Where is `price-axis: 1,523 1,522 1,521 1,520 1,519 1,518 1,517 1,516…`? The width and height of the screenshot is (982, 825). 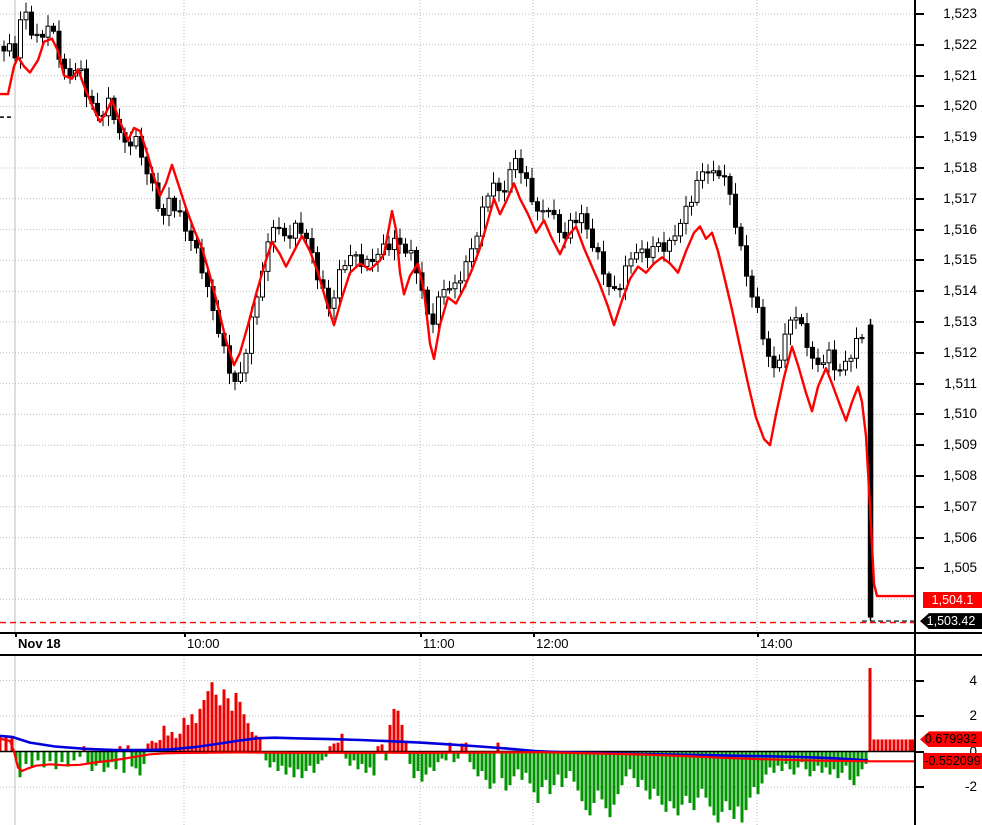
price-axis: 1,523 1,522 1,521 1,520 1,519 1,518 1,517 1,516… is located at coordinates (948, 412).